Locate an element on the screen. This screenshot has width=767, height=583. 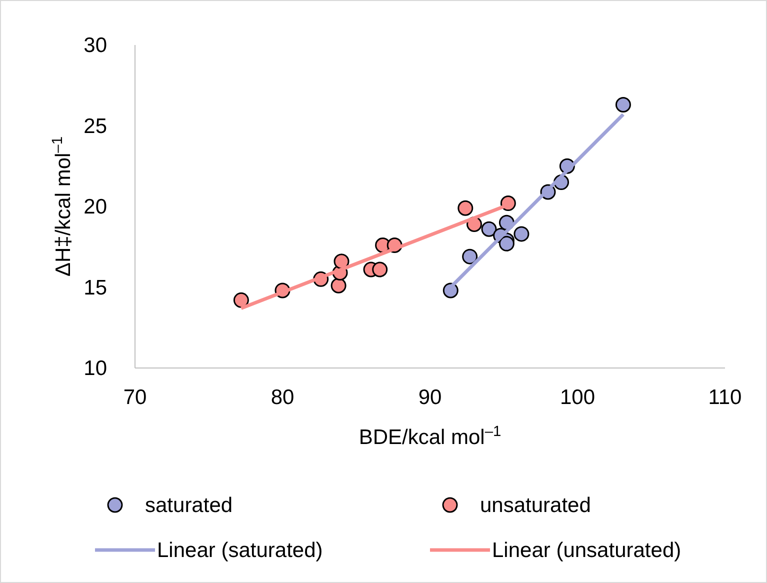
y-tick-label: 15 is located at coordinates (95, 288).